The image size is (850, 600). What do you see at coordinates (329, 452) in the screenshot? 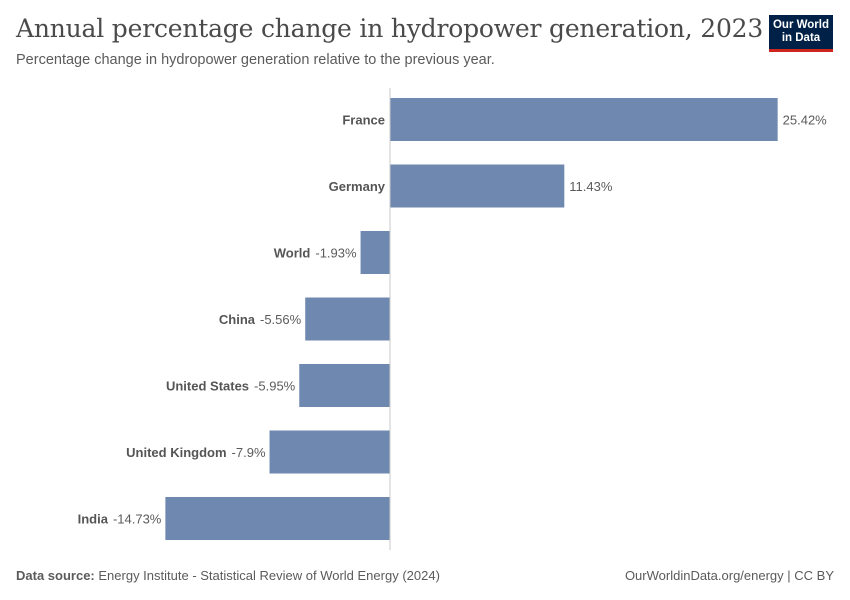
I see `bar-united-kingdom` at bounding box center [329, 452].